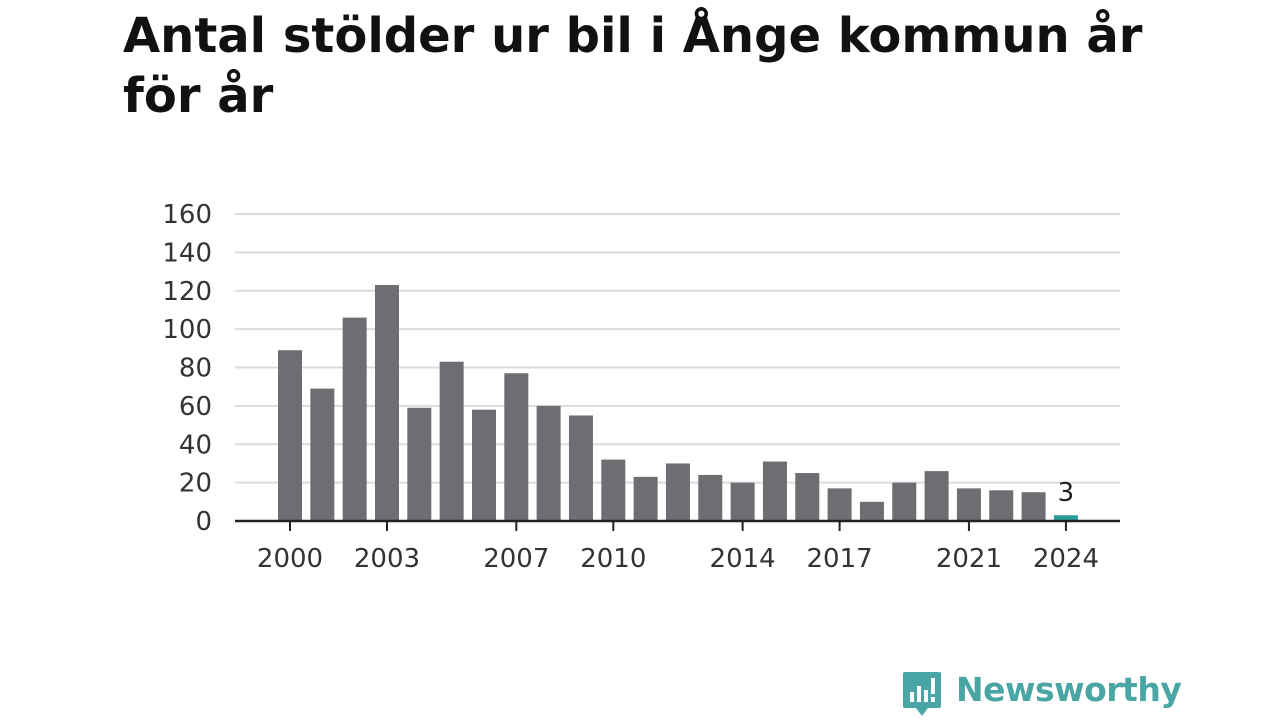 The width and height of the screenshot is (1280, 720). What do you see at coordinates (548, 463) in the screenshot?
I see `bar-2008` at bounding box center [548, 463].